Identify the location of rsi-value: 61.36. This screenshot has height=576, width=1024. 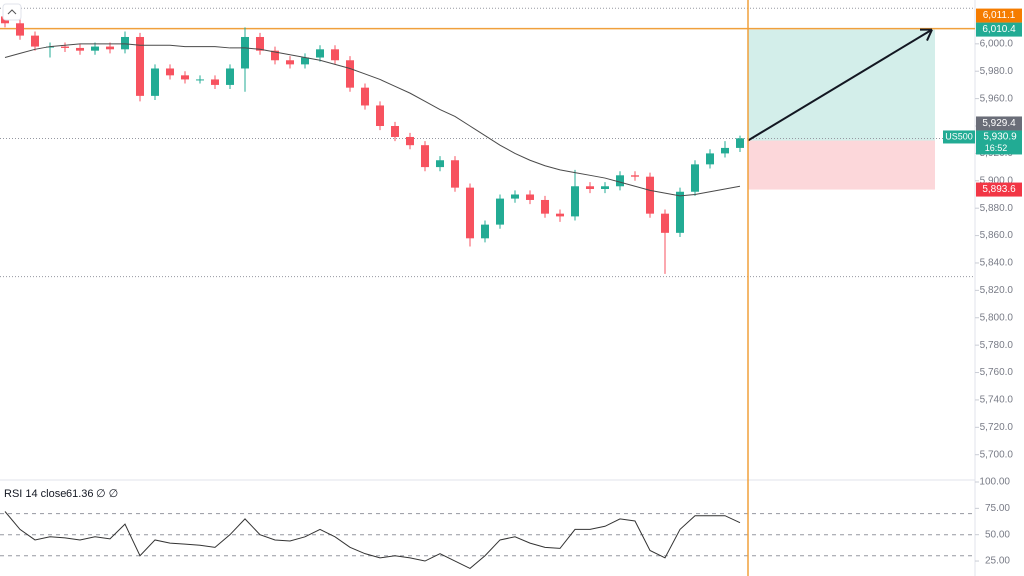
(80, 494).